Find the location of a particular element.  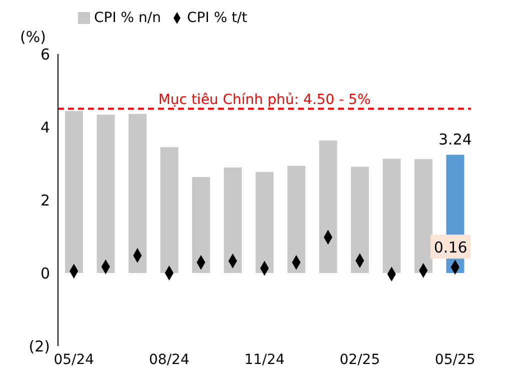

y-axis-title: (%) is located at coordinates (33, 37).